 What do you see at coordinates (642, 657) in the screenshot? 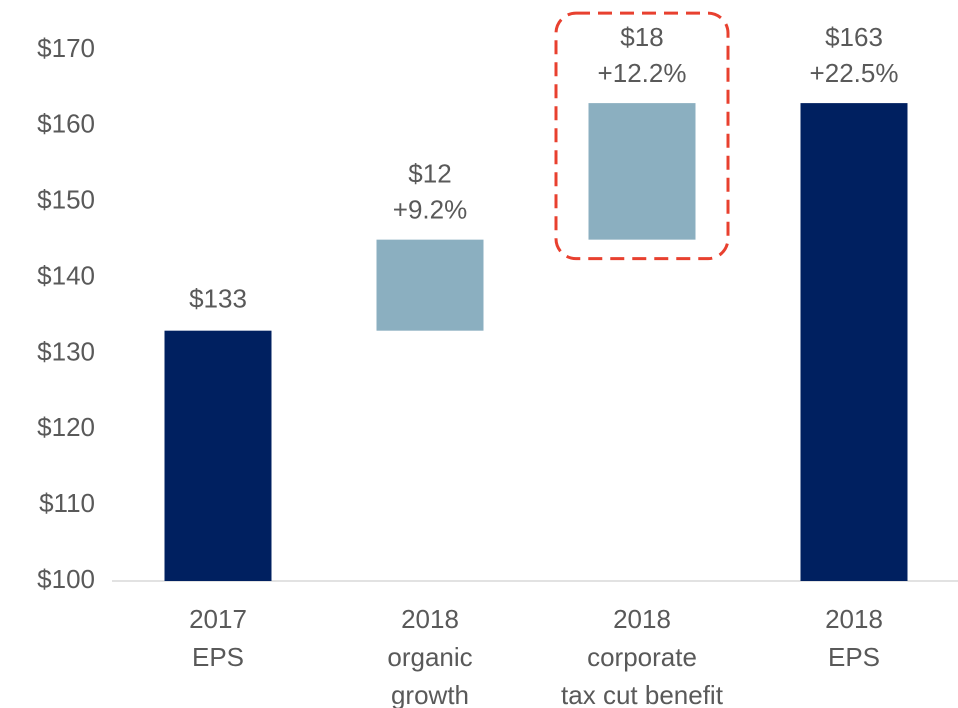
I see `x-tick-label: corporate` at bounding box center [642, 657].